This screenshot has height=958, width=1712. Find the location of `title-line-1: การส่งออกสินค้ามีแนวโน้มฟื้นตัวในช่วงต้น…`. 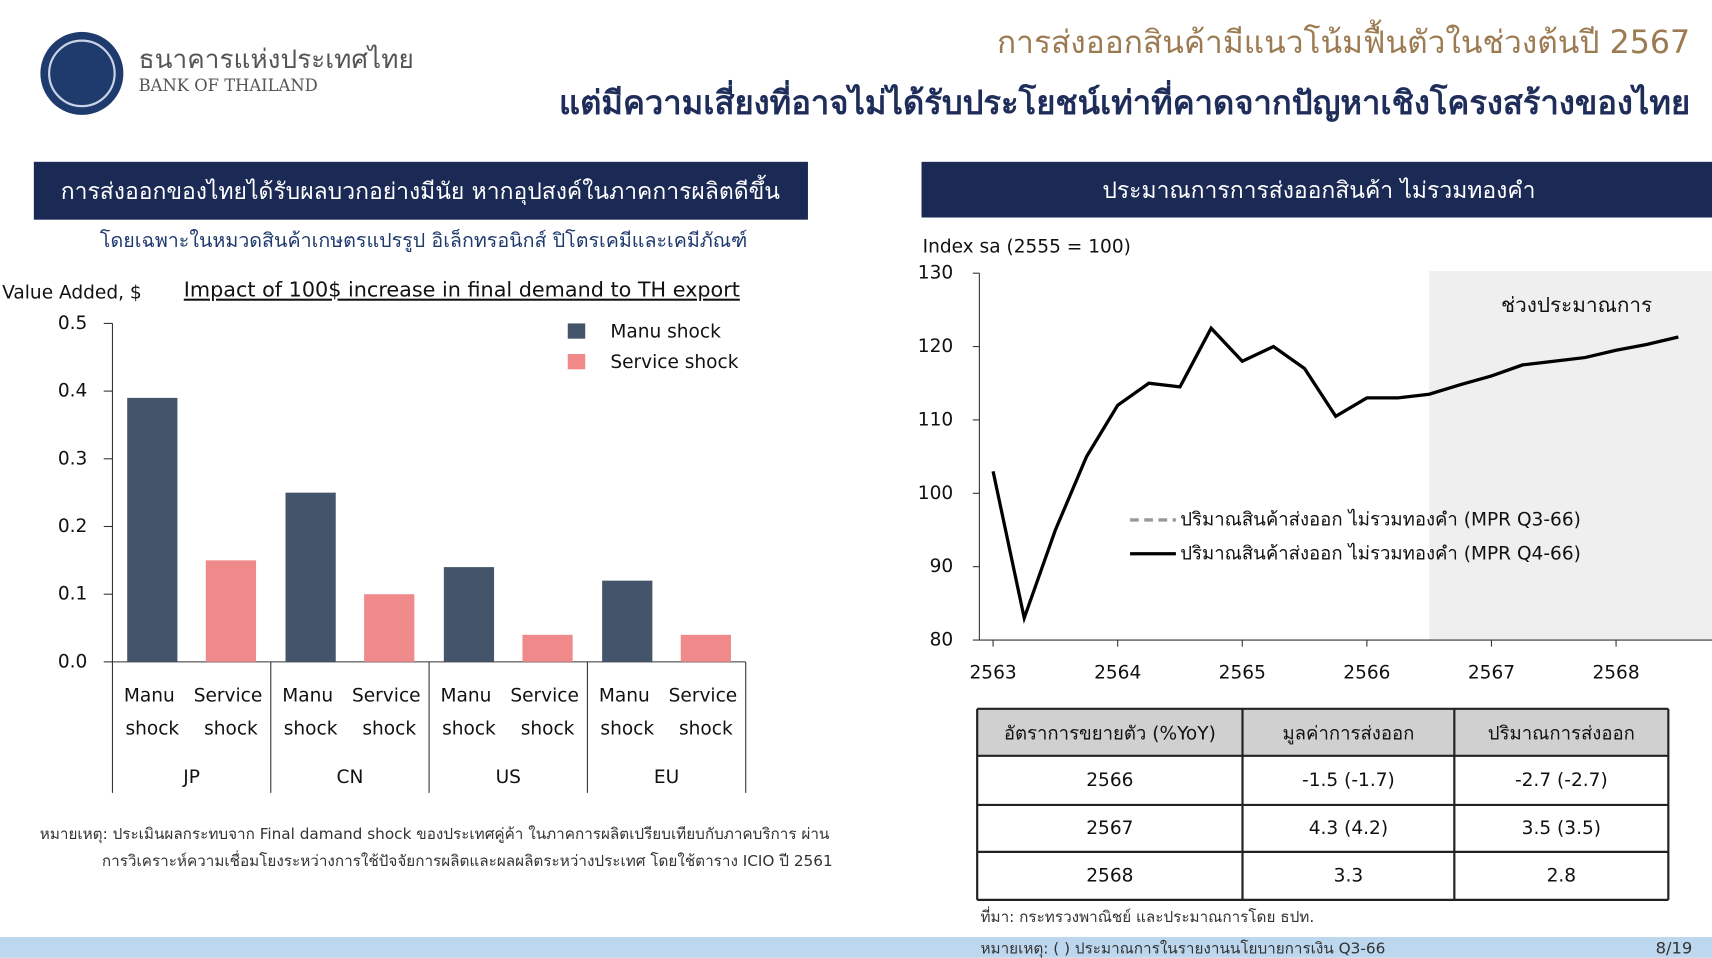

title-line-1: การส่งออกสินค้ามีแนวโน้มฟื้นตัวในช่วงต้น… is located at coordinates (1343, 40).